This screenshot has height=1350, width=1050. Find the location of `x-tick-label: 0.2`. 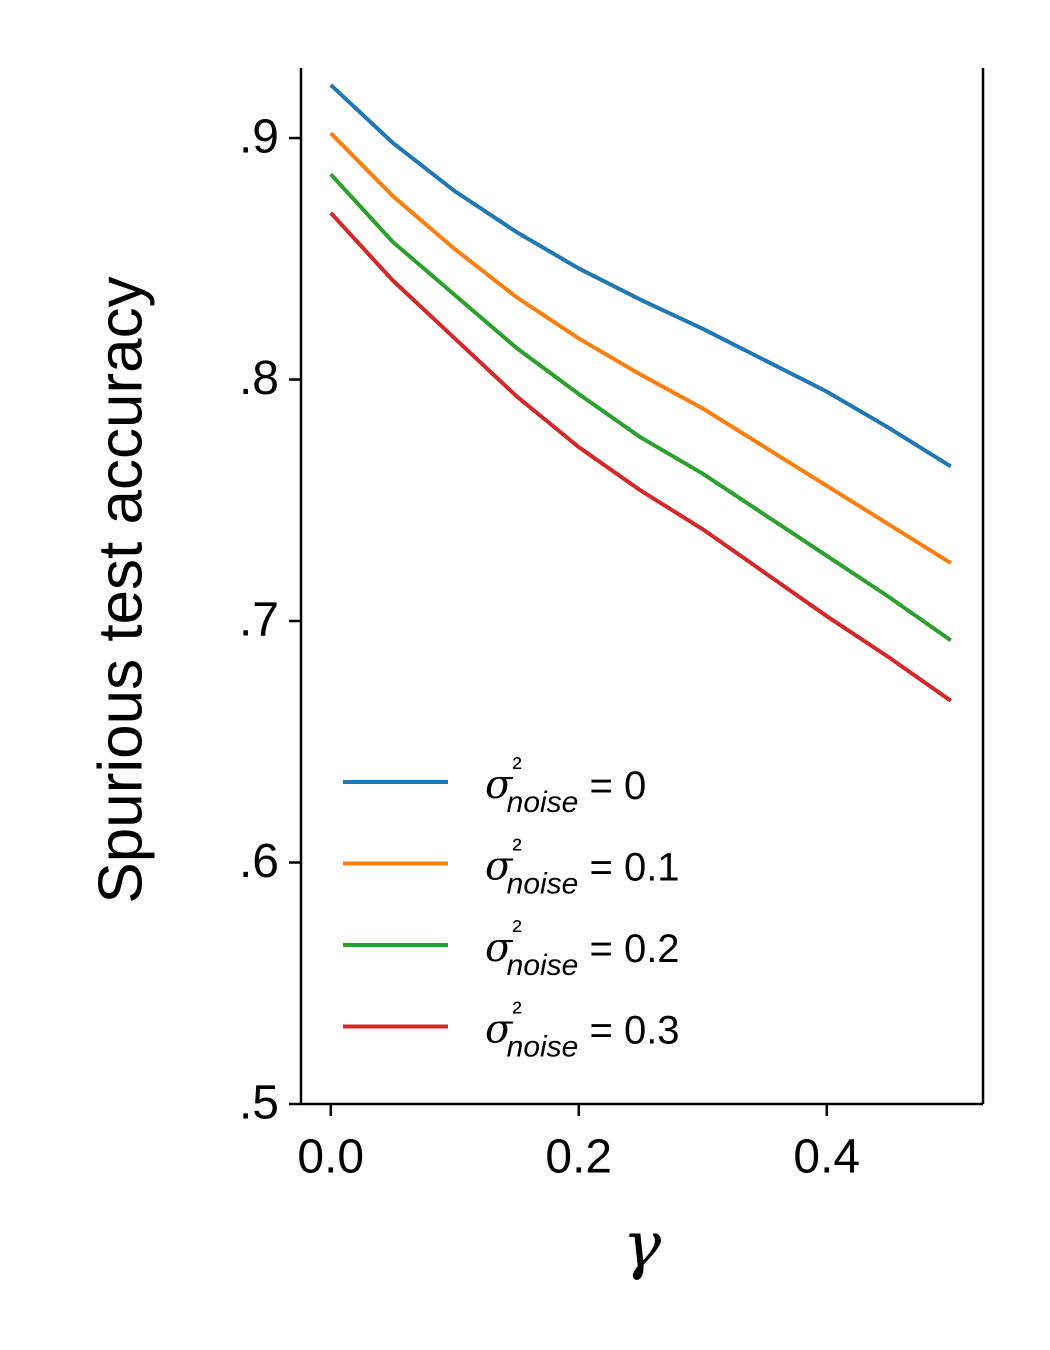

x-tick-label: 0.2 is located at coordinates (578, 1157).